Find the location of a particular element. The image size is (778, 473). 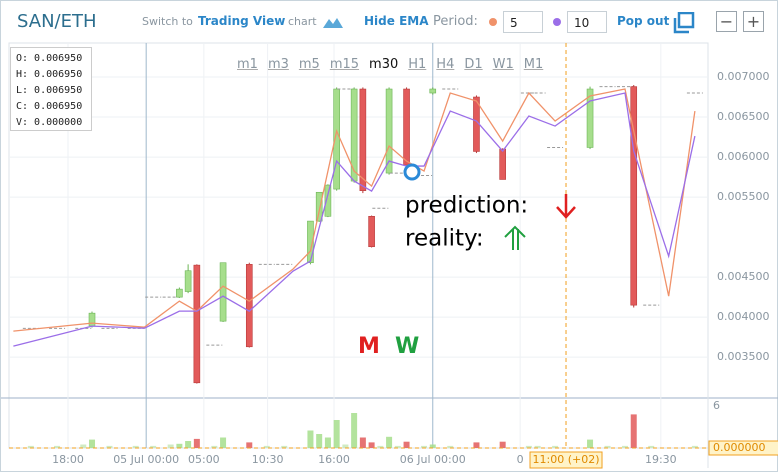

ema-color-dot is located at coordinates (557, 22).